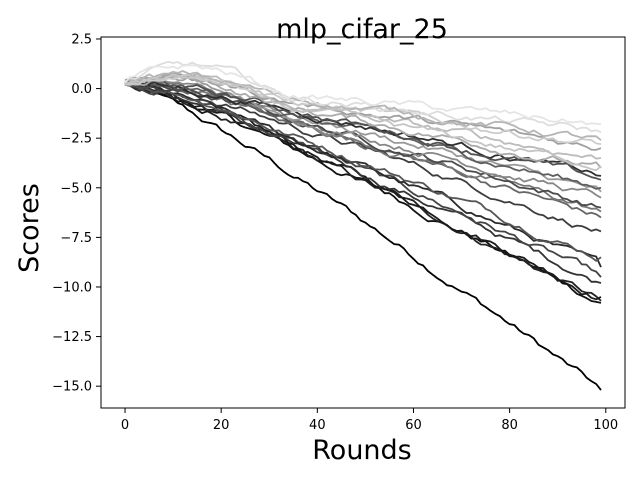 The width and height of the screenshot is (640, 480). Describe the element at coordinates (317, 425) in the screenshot. I see `x-tick-label: 40` at that location.